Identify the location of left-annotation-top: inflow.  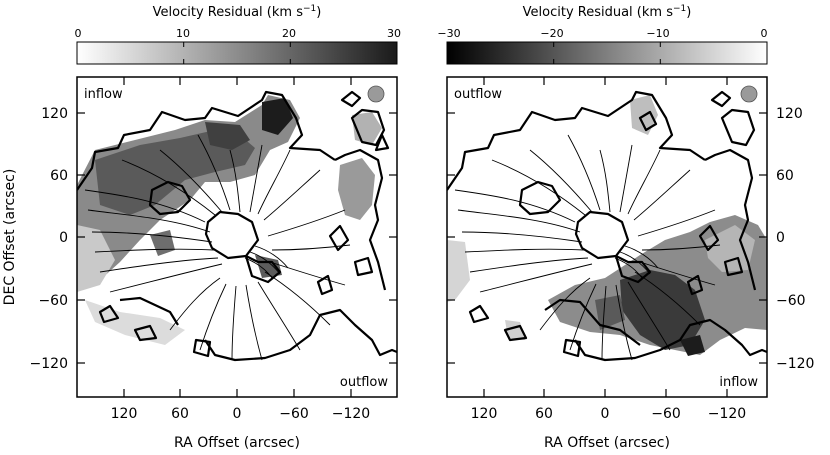
(103, 94).